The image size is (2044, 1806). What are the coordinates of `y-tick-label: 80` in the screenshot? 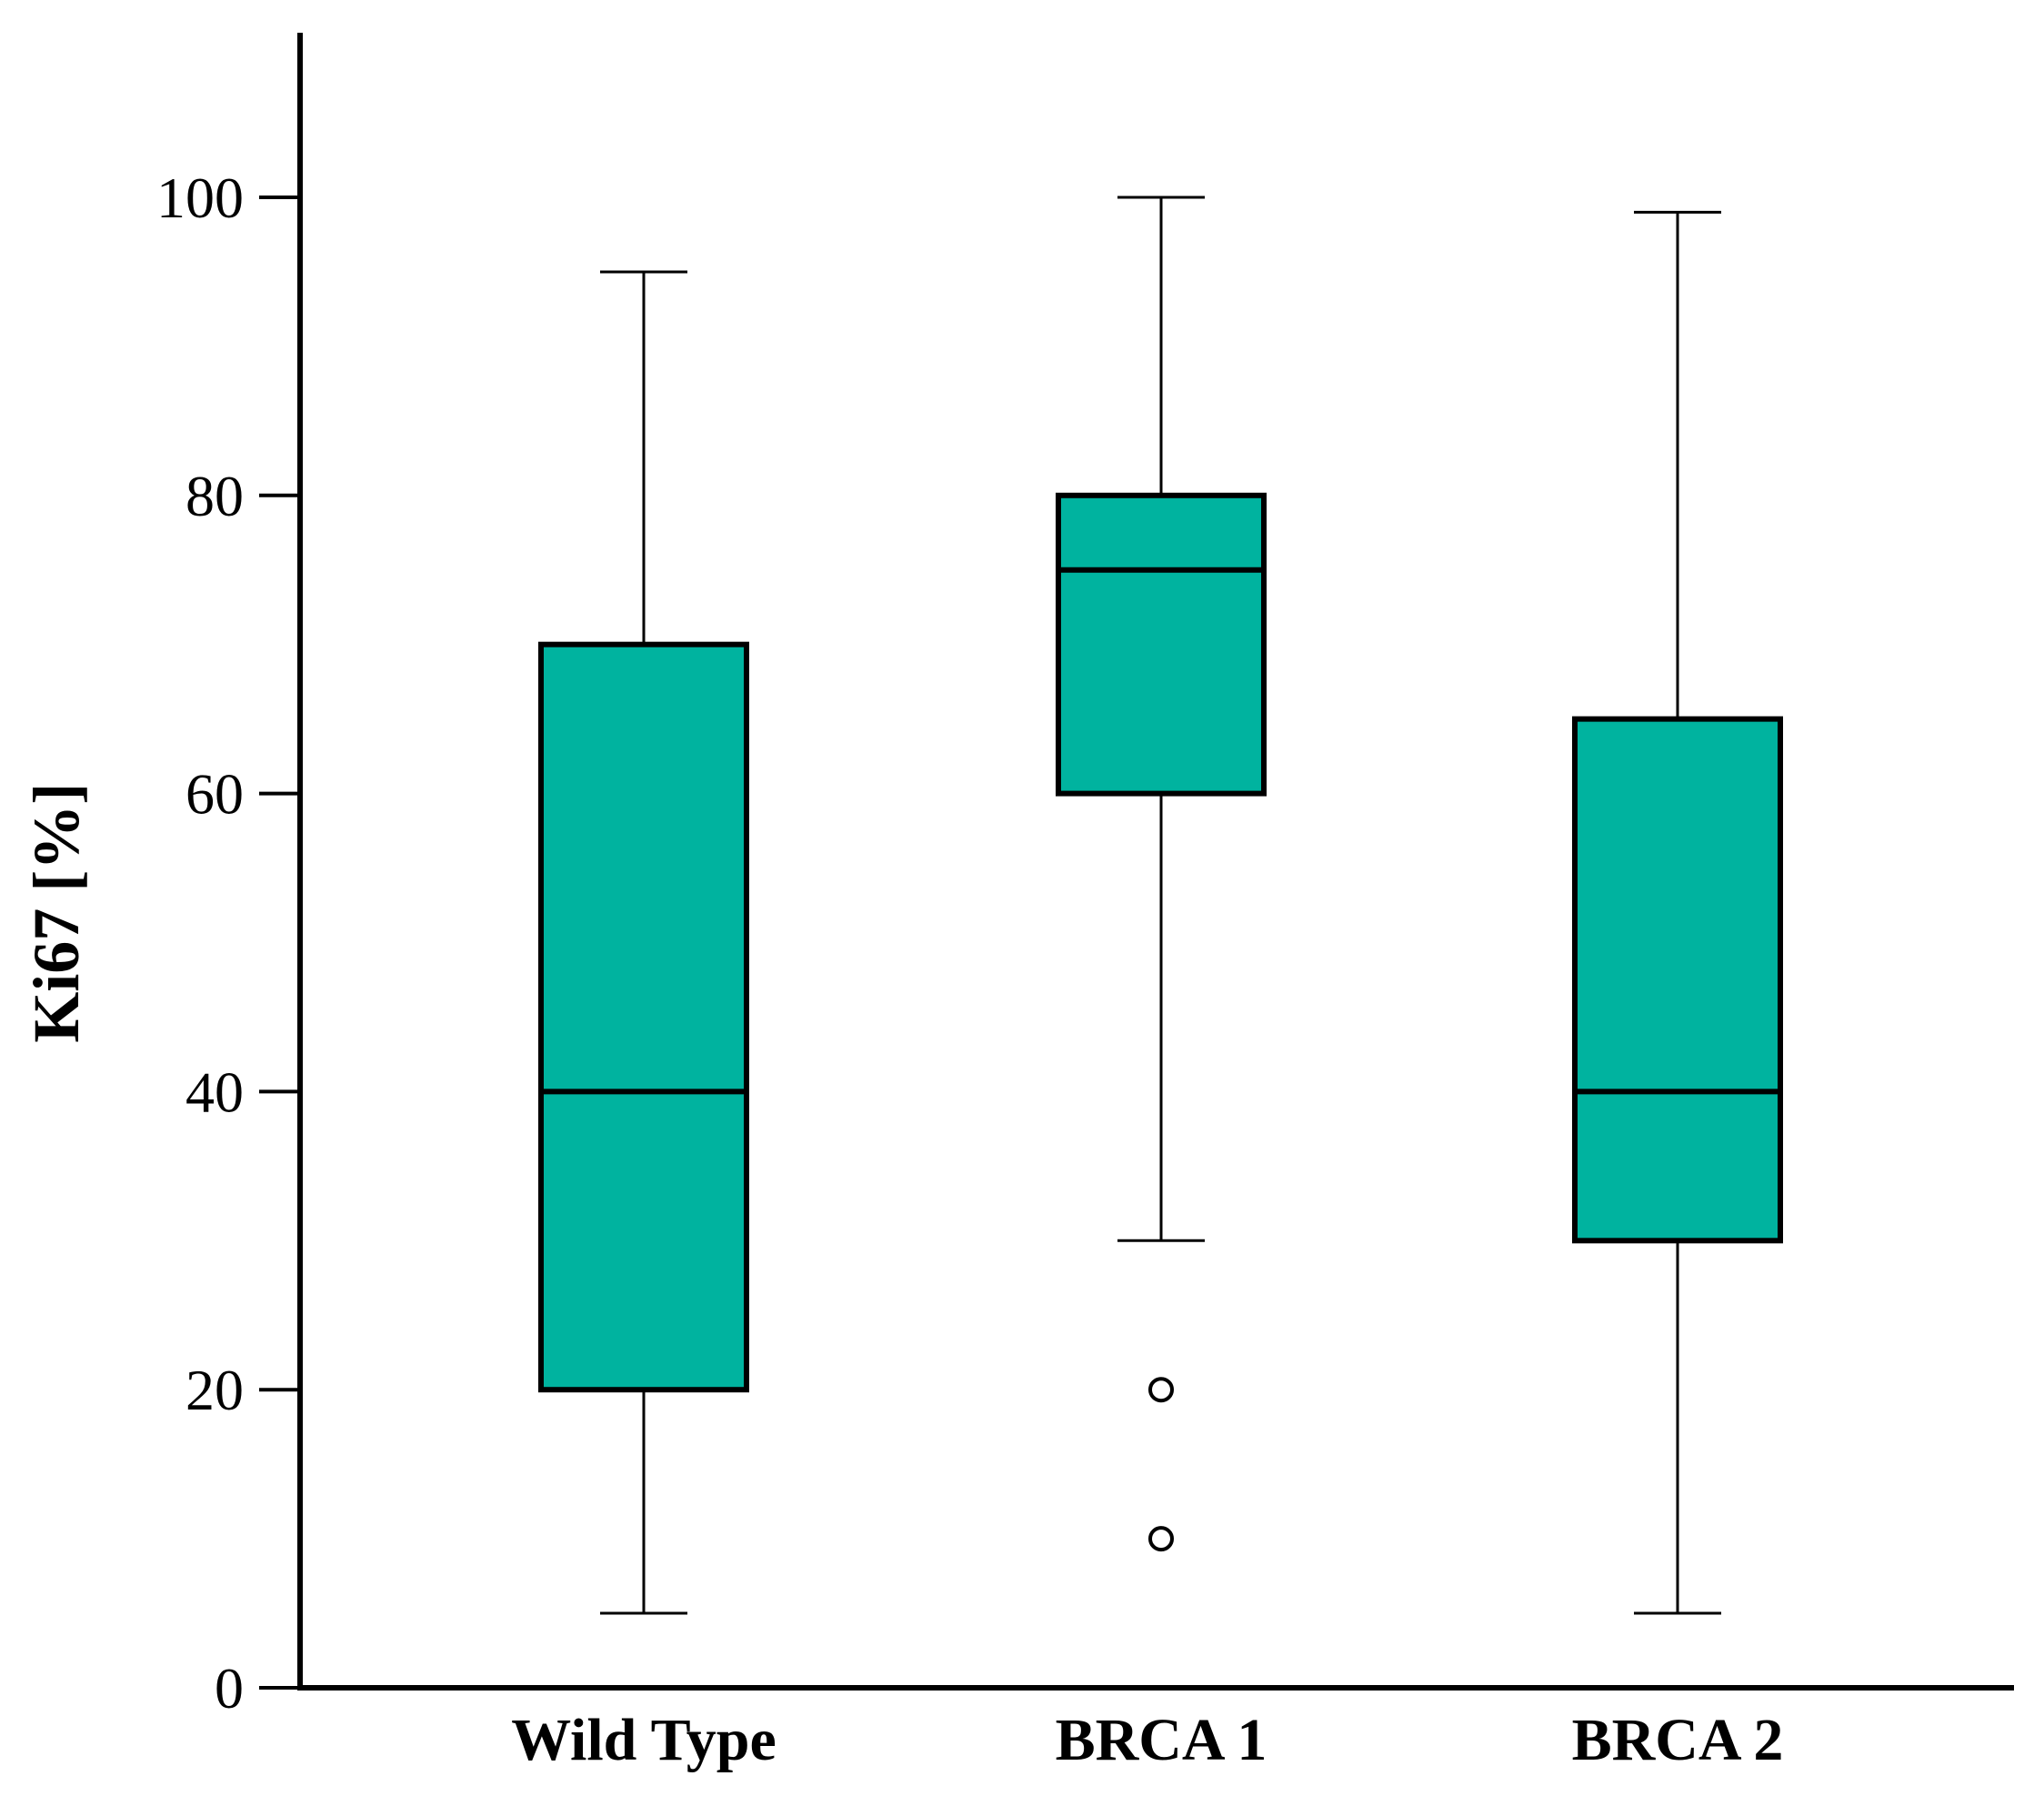 It's located at (214, 496).